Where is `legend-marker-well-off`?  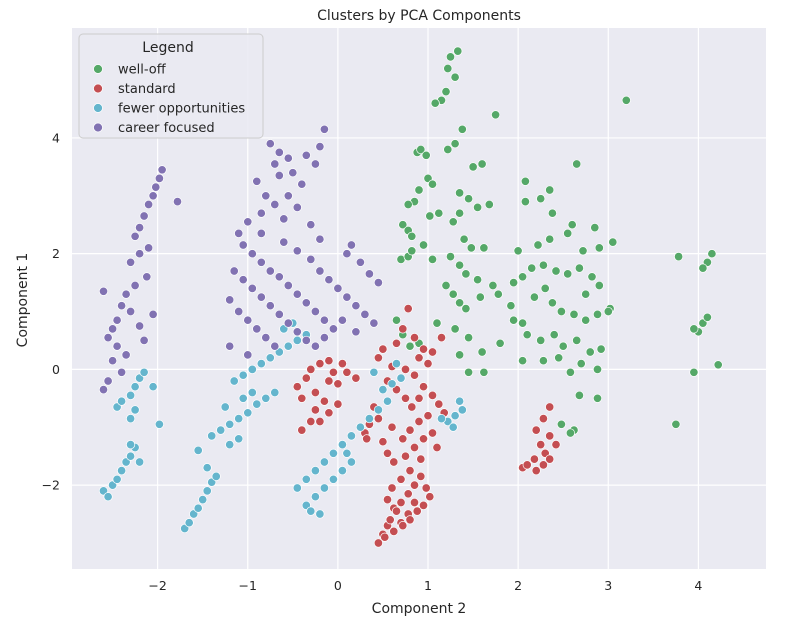 legend-marker-well-off is located at coordinates (98, 69).